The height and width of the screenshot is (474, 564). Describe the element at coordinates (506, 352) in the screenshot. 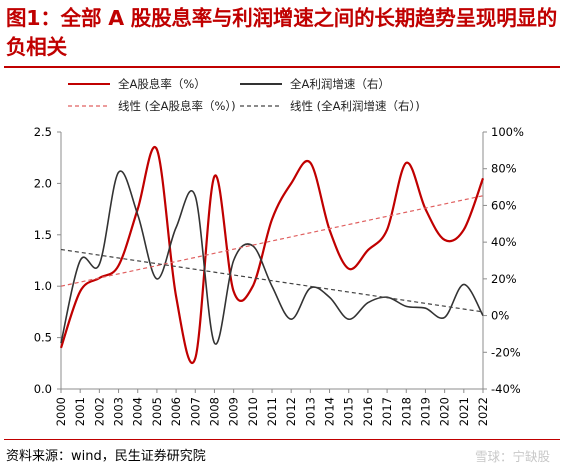

I see `y-right-tick-label: -20%` at that location.